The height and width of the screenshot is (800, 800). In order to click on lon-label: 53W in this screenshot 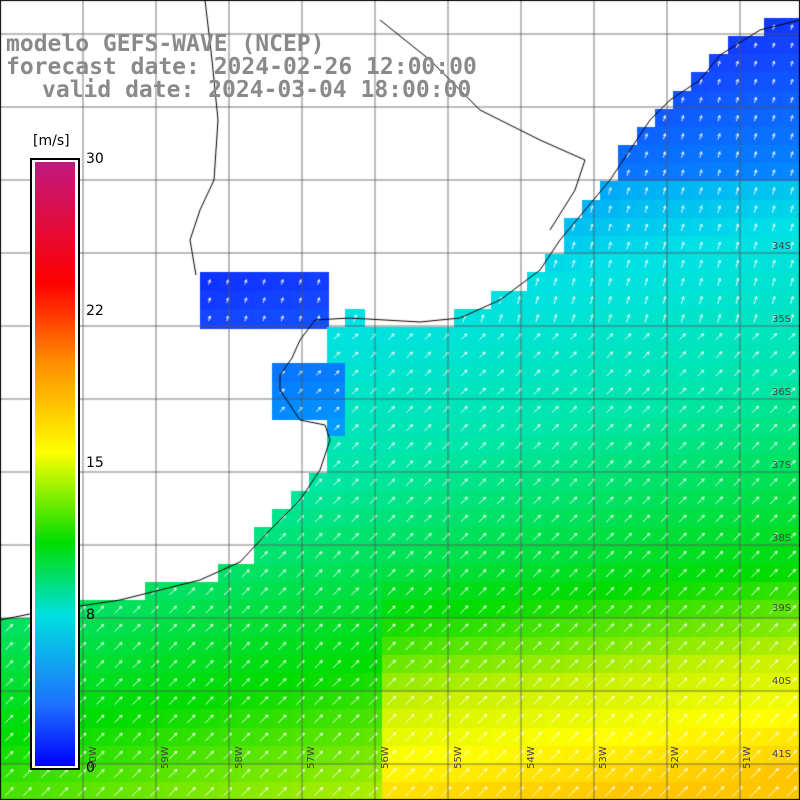, I will do `click(603, 757)`.